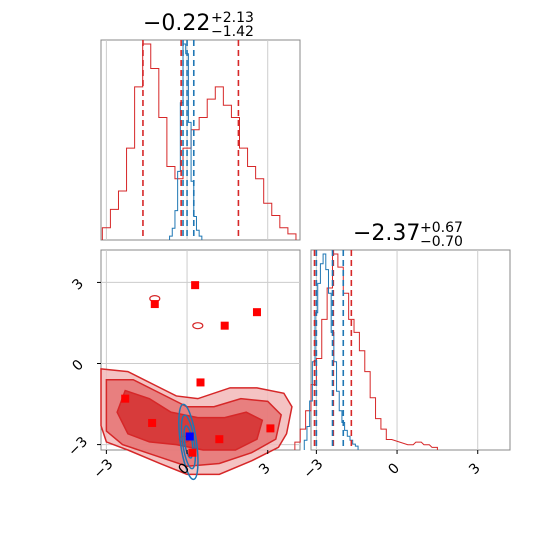 The height and width of the screenshot is (550, 550). Describe the element at coordinates (232, 18) in the screenshot. I see `diag1-title-plus: +2.13` at that location.